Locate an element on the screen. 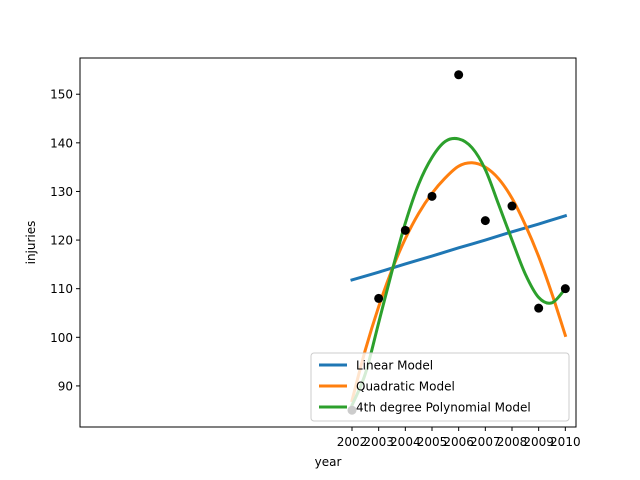  legend-box is located at coordinates (440, 387).